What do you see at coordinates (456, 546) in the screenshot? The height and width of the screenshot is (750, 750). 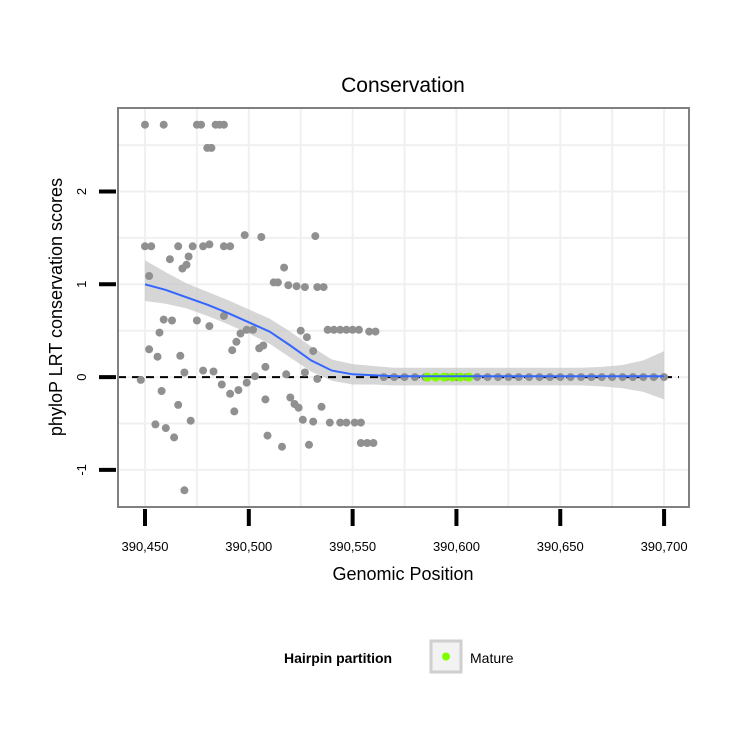 I see `x-tick-label: 390,600` at bounding box center [456, 546].